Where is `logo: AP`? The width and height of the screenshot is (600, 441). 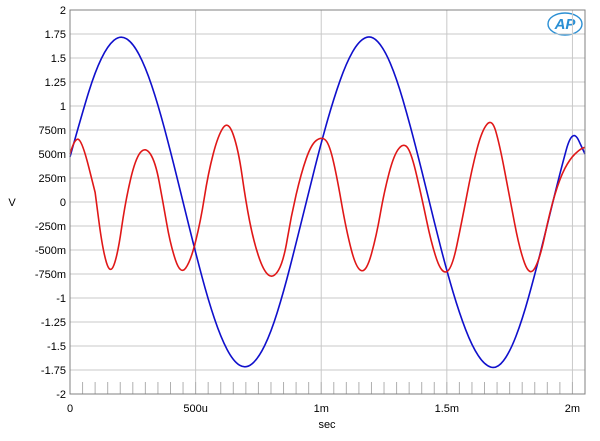 logo: AP is located at coordinates (565, 24).